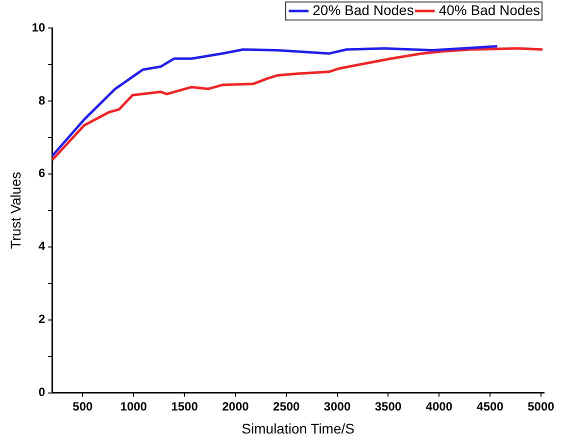 This screenshot has height=446, width=566. Describe the element at coordinates (286, 406) in the screenshot. I see `x-tick-label: 2500` at that location.